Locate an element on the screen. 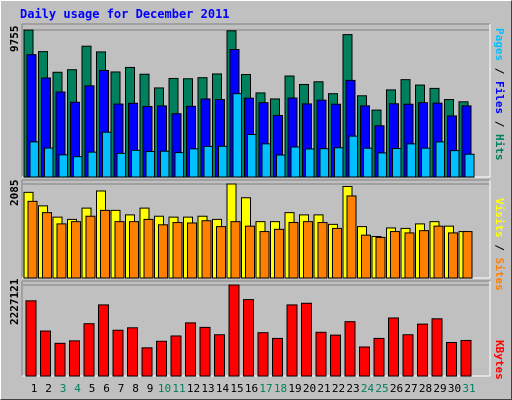 This screenshot has width=512, height=400. hits-axis-label-part: Files is located at coordinates (499, 97).